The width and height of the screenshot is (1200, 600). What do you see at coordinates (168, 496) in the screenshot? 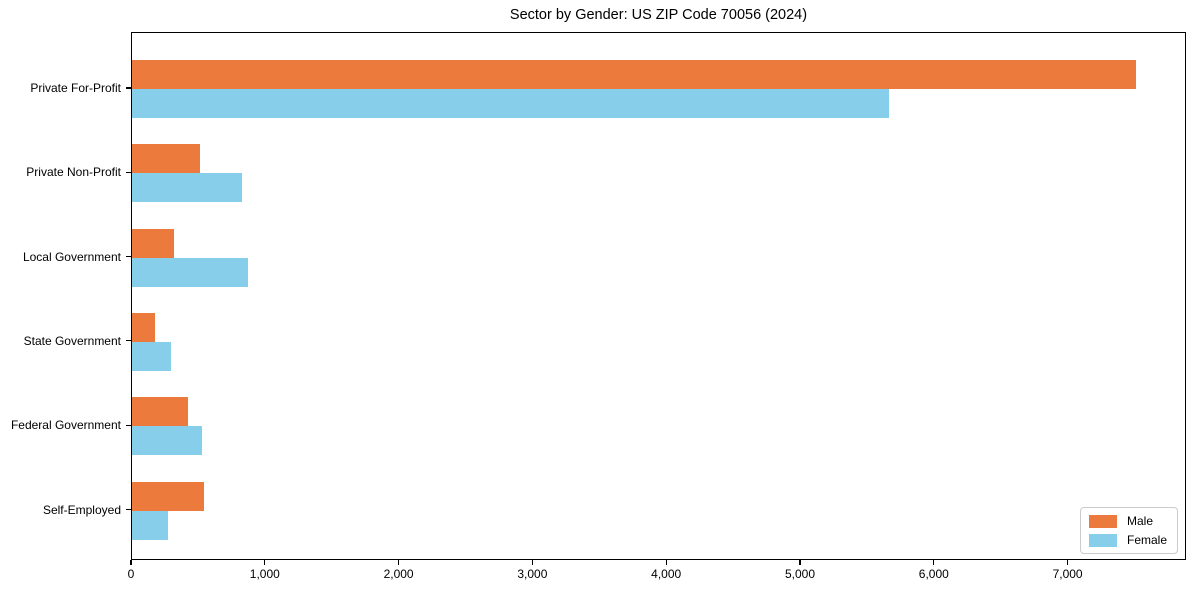
I see `bar-male-self-employed` at bounding box center [168, 496].